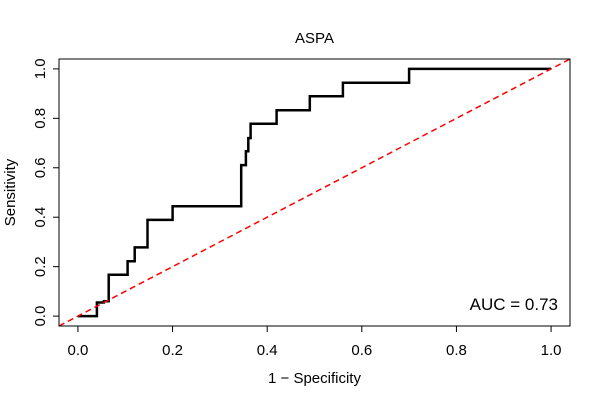 This screenshot has width=600, height=400. What do you see at coordinates (314, 38) in the screenshot?
I see `chart-title: ASPA` at bounding box center [314, 38].